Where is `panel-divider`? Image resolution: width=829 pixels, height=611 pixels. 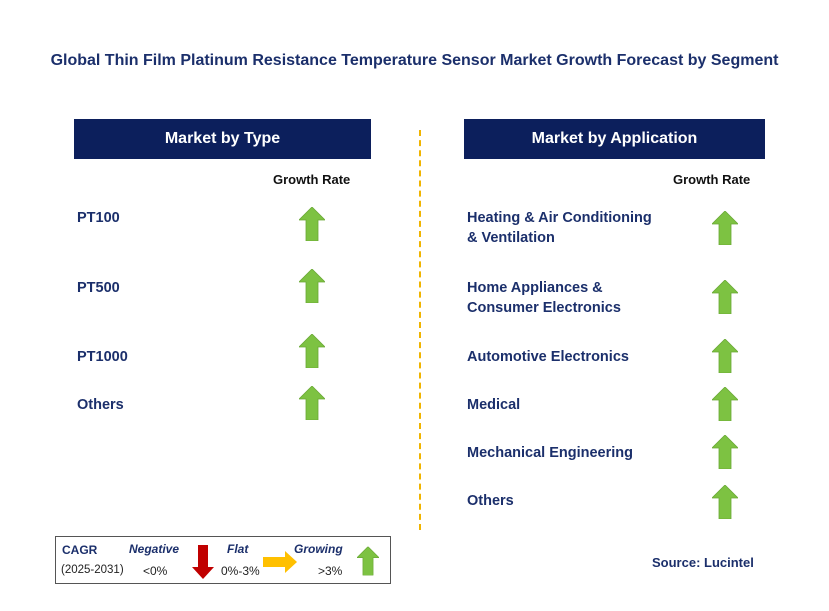 panel-divider is located at coordinates (420, 330).